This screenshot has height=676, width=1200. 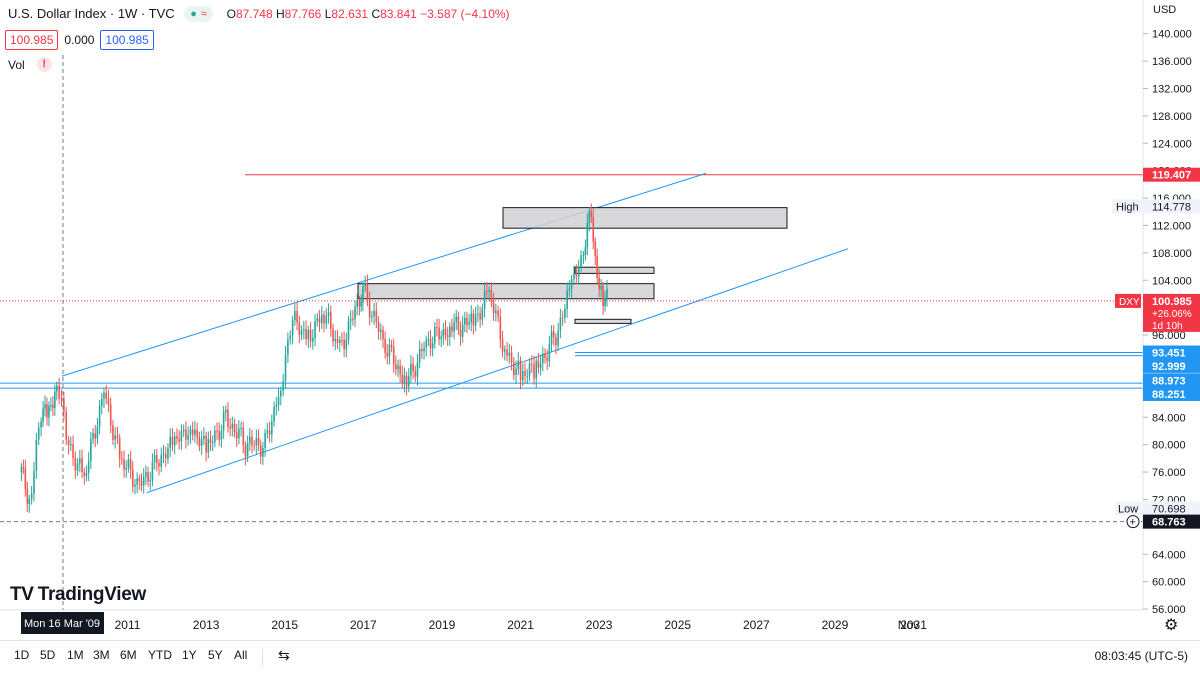 I want to click on resistance-tag-bg, so click(x=1171, y=174).